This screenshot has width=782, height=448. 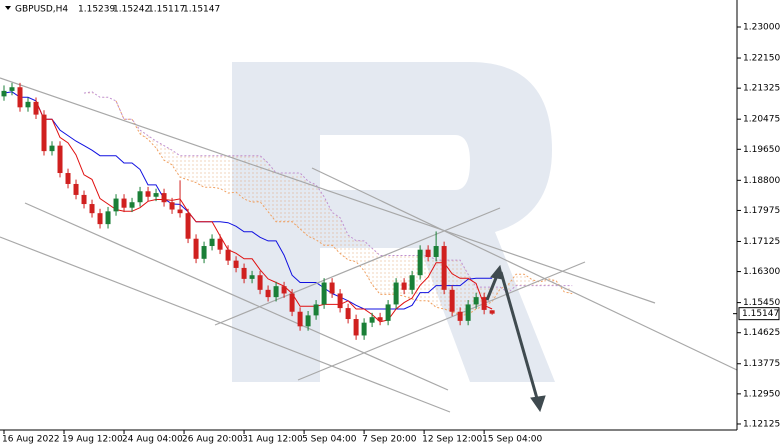 I want to click on y-tick-label: 1.22150, so click(x=761, y=59).